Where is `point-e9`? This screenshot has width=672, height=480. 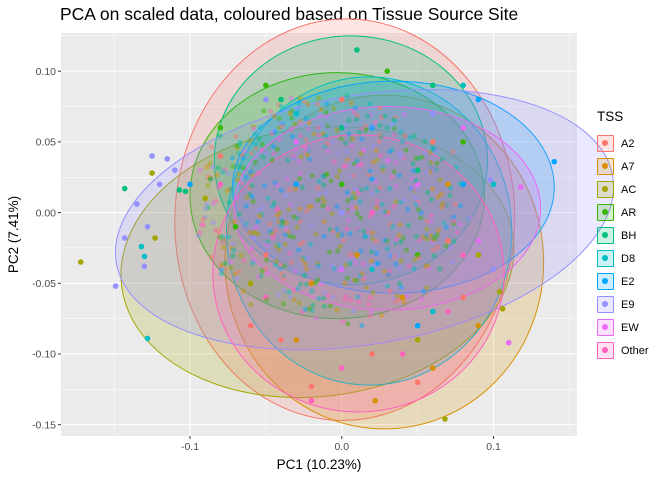
point-e9 is located at coordinates (137, 204).